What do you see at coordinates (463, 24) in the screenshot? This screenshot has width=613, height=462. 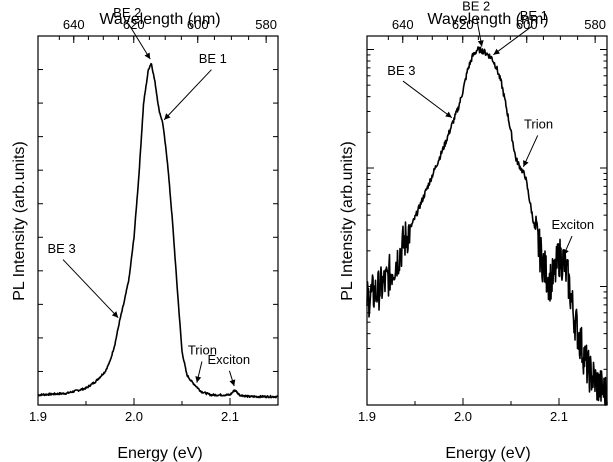 I see `right-x2-tick-label: 620` at bounding box center [463, 24].